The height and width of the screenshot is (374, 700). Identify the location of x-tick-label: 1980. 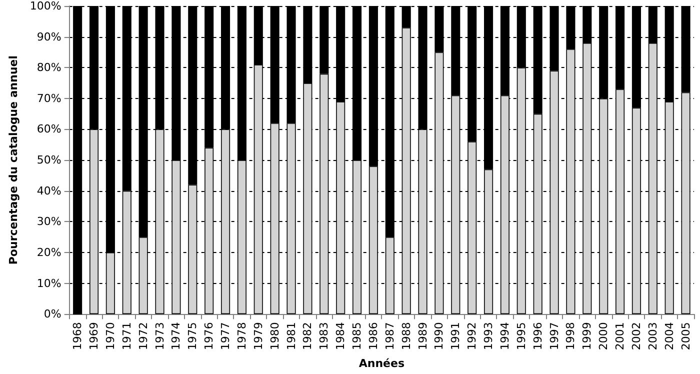
(275, 336).